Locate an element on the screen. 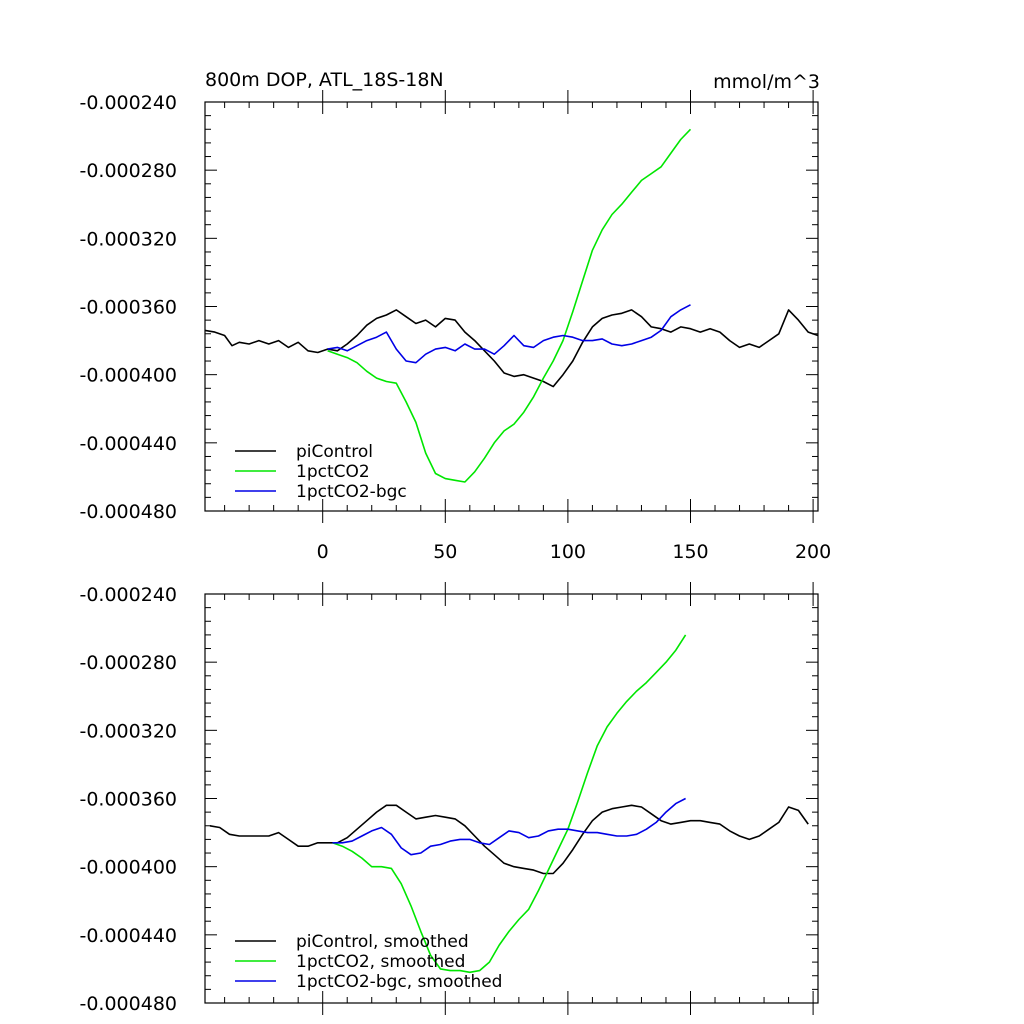 The width and height of the screenshot is (1024, 1024). legend-label: 1pctCO2 is located at coordinates (333, 472).